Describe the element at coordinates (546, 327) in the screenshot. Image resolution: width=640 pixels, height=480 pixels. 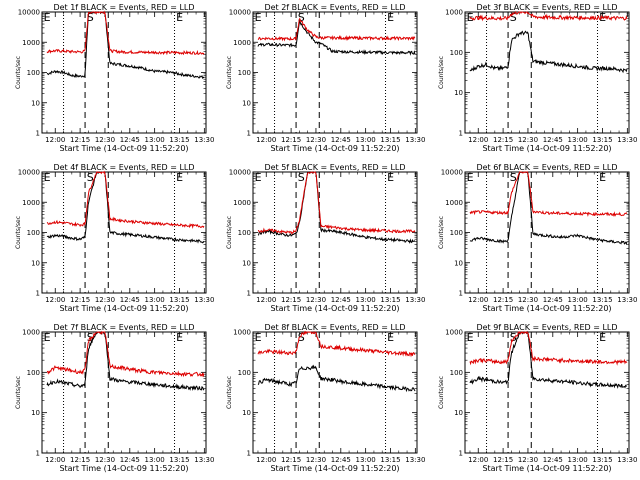
I see `chart-title: Det 9f BLACK = Events, RED = LLD` at that location.